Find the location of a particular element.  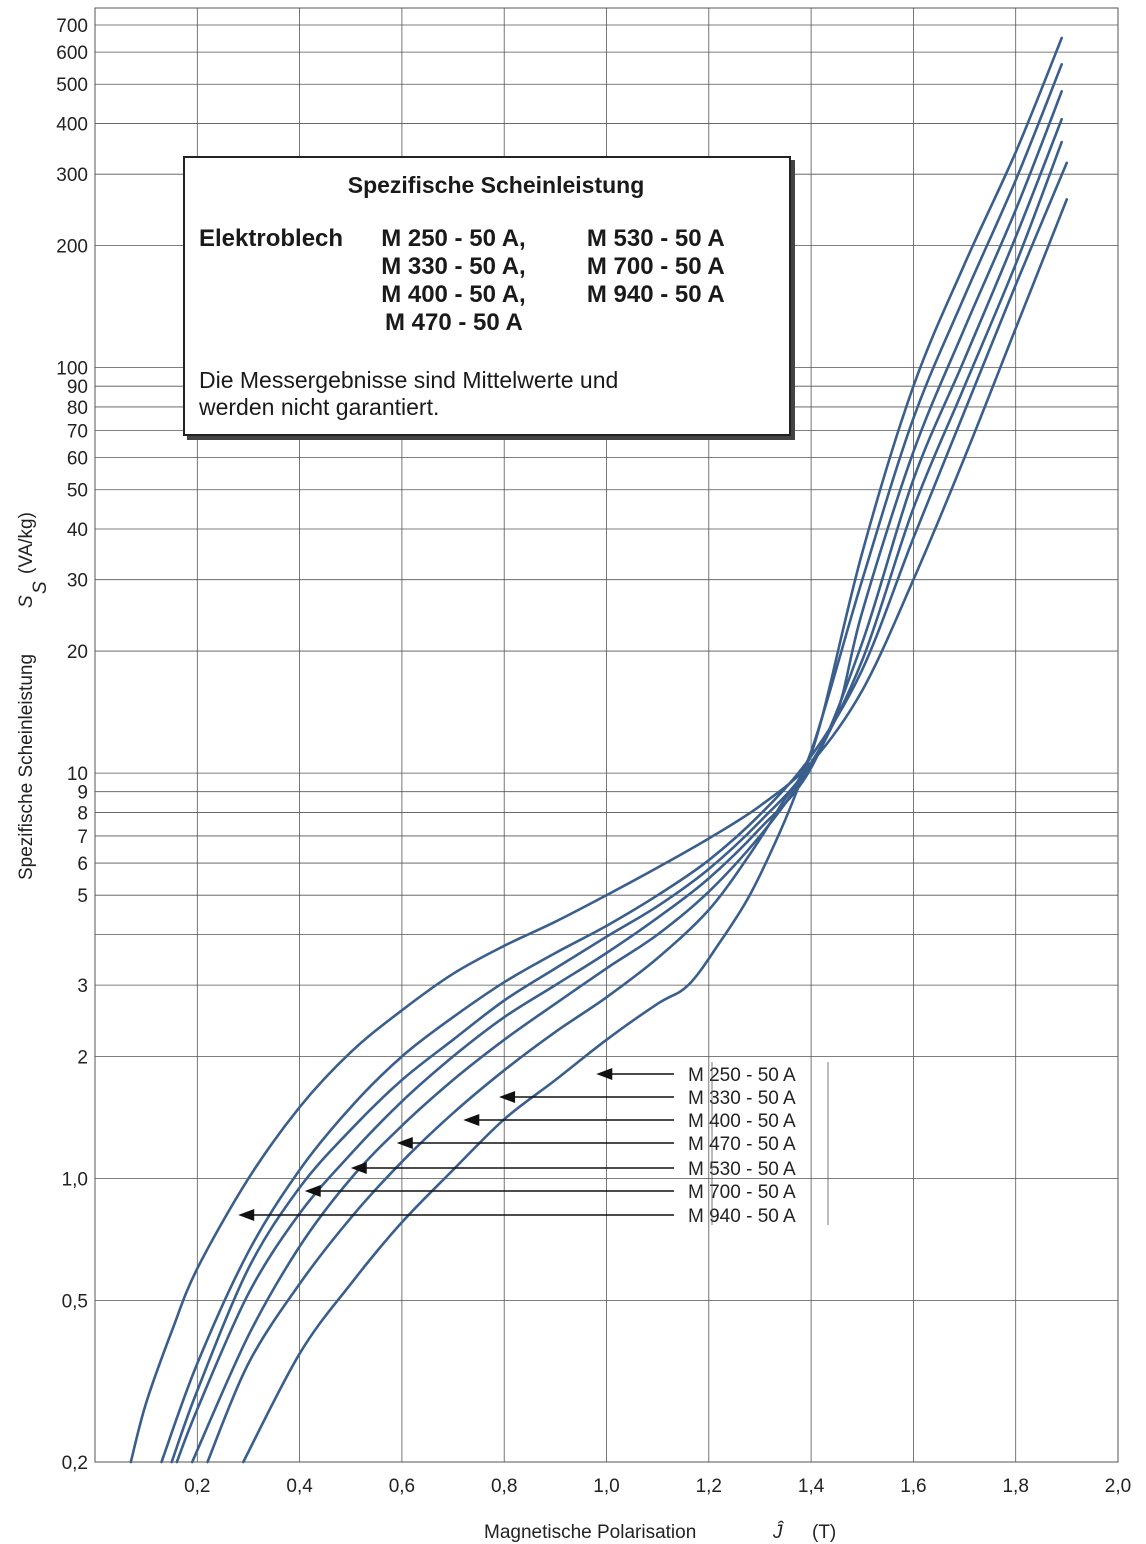

x-axis-unit: (T) is located at coordinates (824, 1532).